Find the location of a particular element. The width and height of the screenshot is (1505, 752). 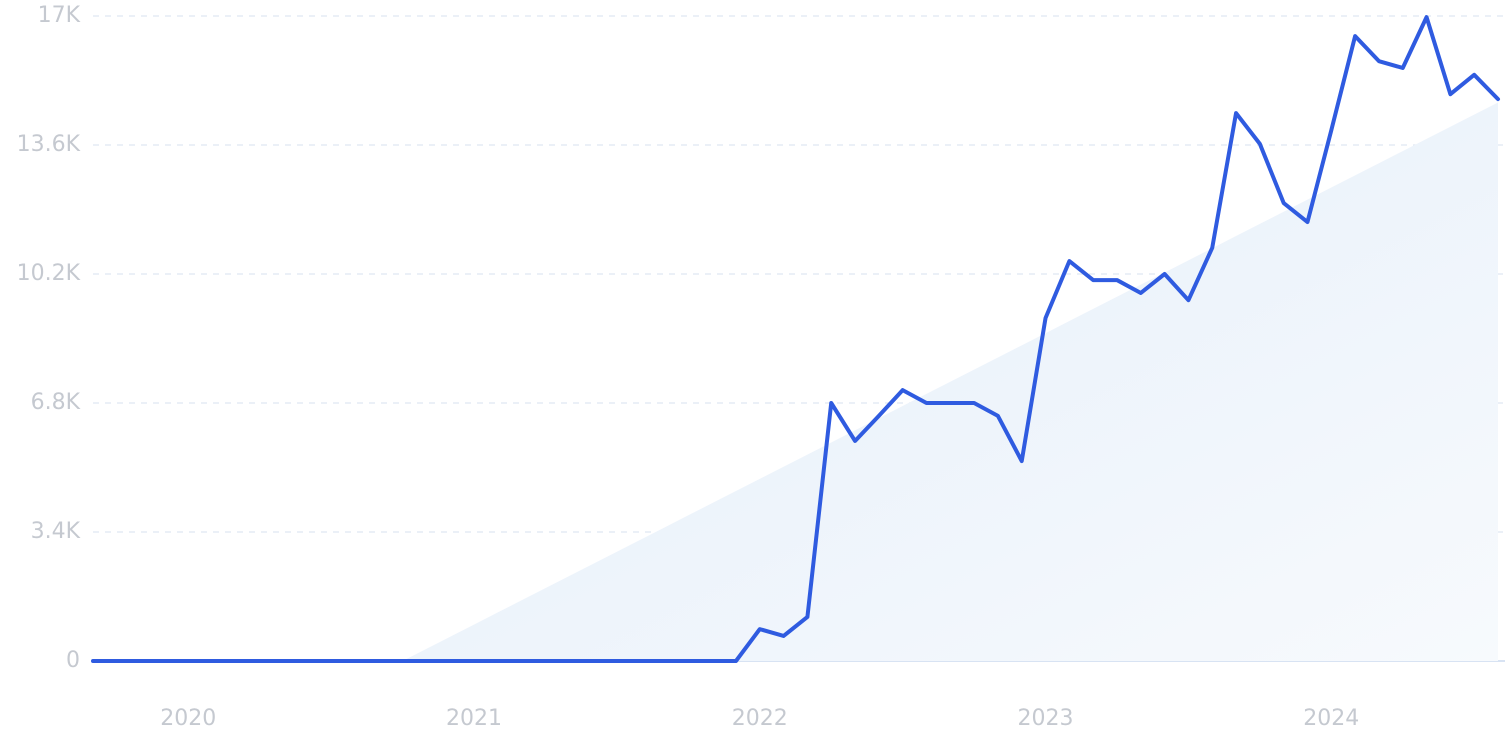

y-tick-label: 6.8K is located at coordinates (56, 402).